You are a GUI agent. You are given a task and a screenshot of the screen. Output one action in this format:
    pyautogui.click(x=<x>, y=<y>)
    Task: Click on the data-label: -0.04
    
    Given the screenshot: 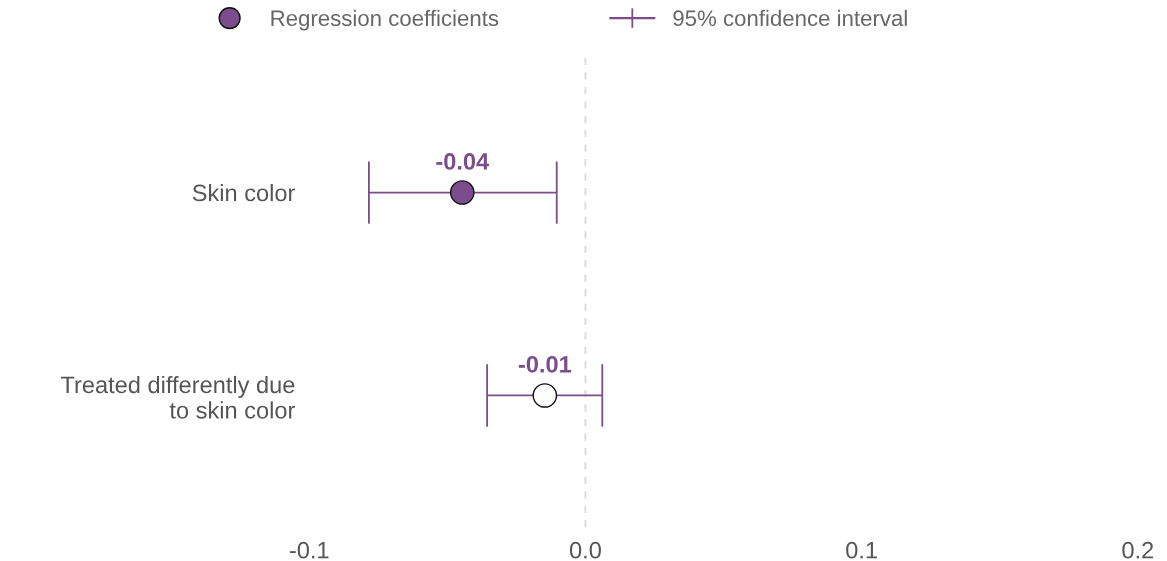 What is the action you would take?
    pyautogui.click(x=463, y=161)
    